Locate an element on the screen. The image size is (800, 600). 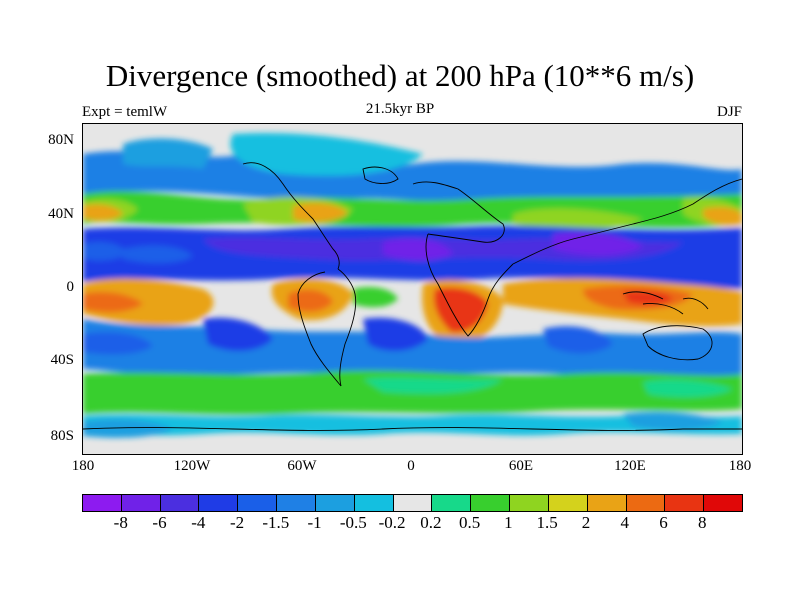
central-pacific-negative is located at coordinates (158, 254).